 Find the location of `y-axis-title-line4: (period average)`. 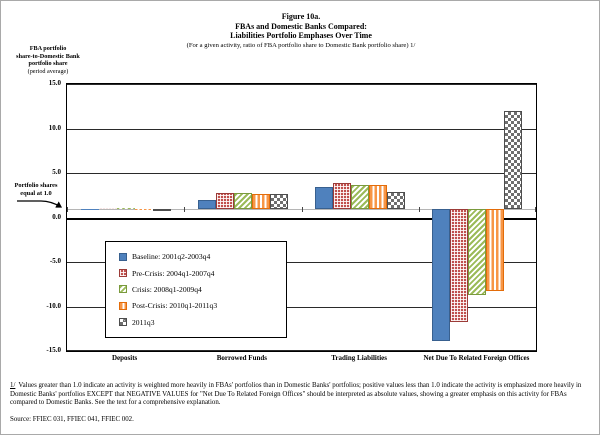

y-axis-title-line4: (period average) is located at coordinates (48, 71).